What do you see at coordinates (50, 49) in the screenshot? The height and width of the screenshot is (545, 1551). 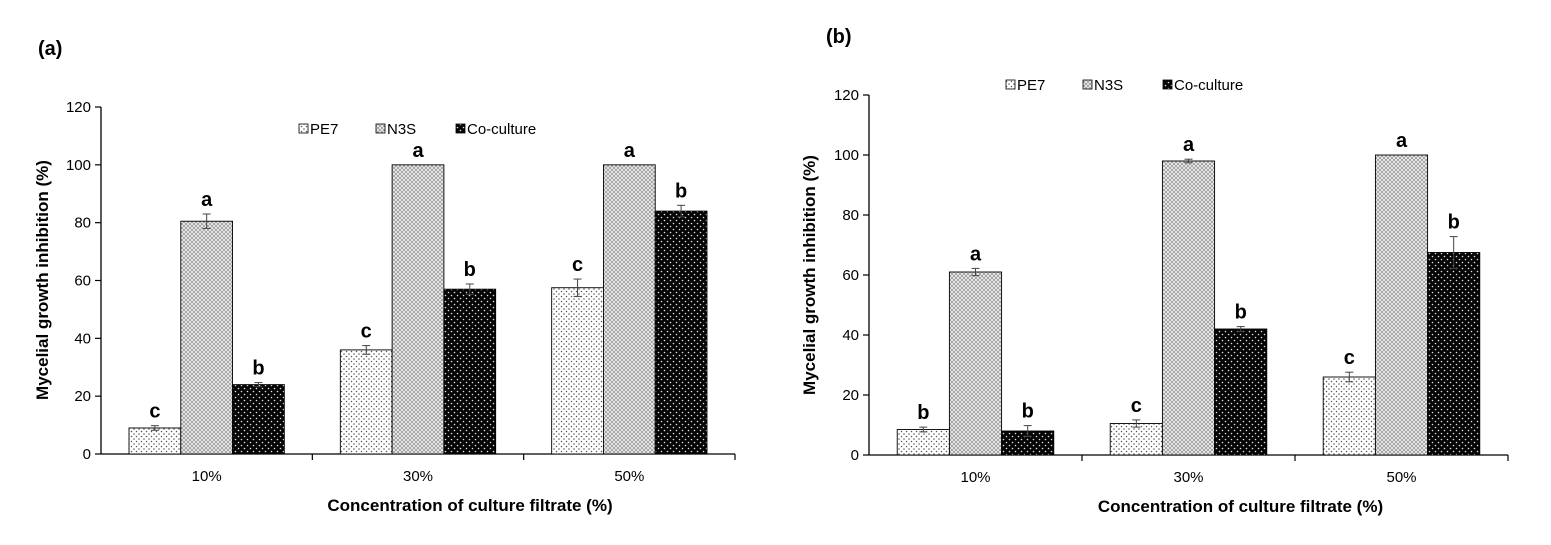 I see `panel-label: (a)` at bounding box center [50, 49].